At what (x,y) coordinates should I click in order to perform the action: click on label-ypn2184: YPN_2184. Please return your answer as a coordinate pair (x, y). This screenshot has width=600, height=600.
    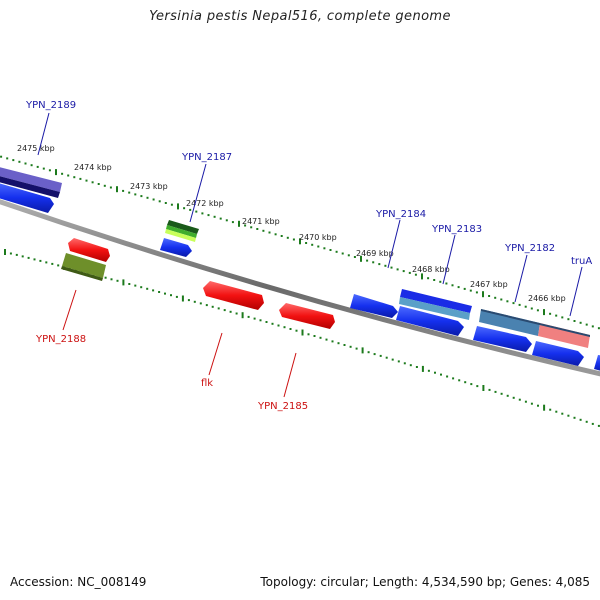
    Looking at the image, I should click on (400, 214).